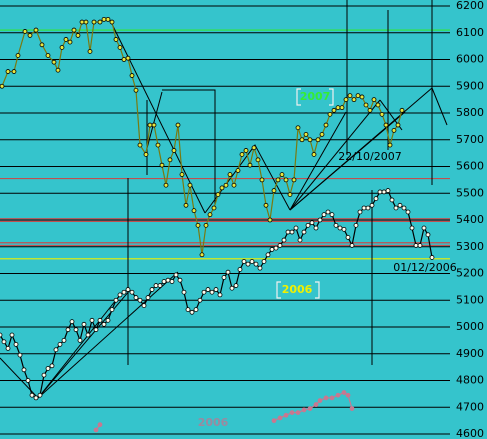 The width and height of the screenshot is (487, 439). I want to click on y-tick-label: 5800, so click(470, 112).